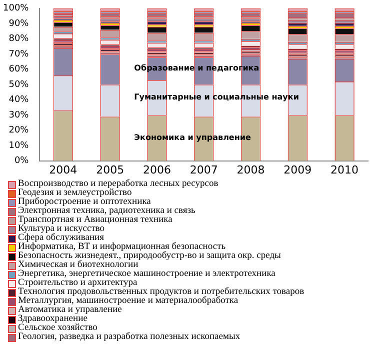  What do you see at coordinates (147, 274) in the screenshot?
I see `legend-label: Энергетика, энергетическое машиностроение и электротехника` at bounding box center [147, 274].